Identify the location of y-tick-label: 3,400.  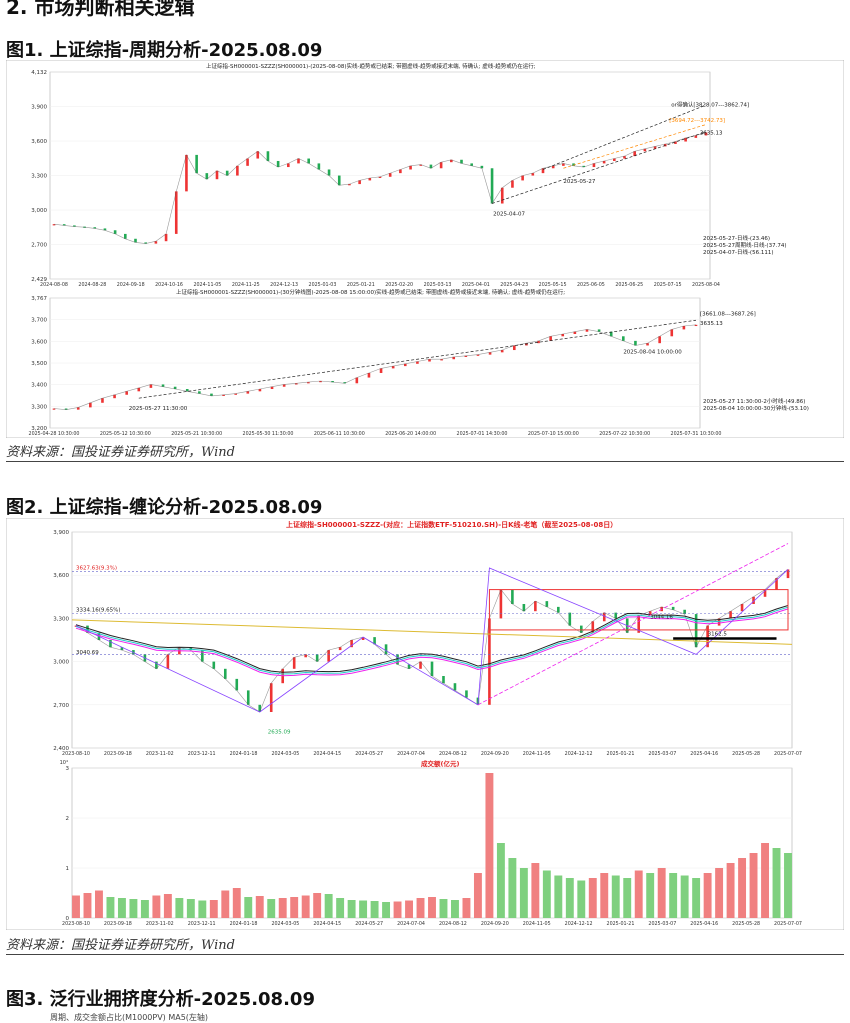
(39, 386).